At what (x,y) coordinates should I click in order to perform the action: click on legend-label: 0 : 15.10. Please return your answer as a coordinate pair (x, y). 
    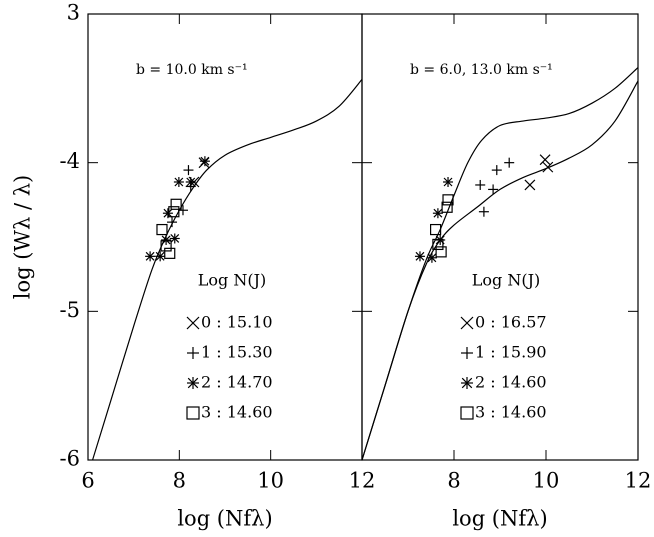
    Looking at the image, I should click on (237, 322).